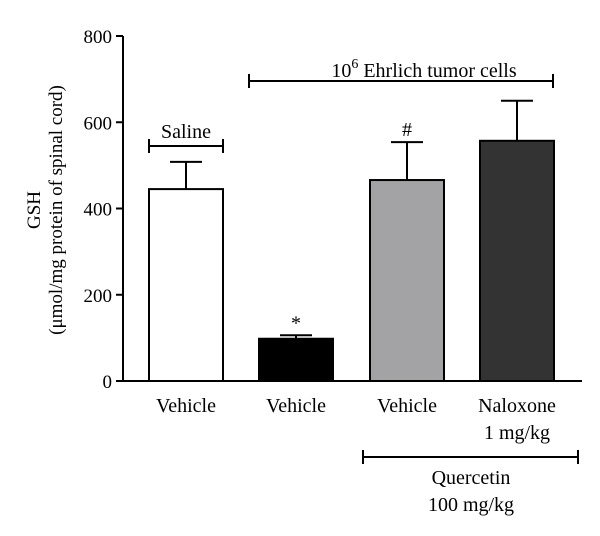  I want to click on bar-group: #, so click(407, 250).